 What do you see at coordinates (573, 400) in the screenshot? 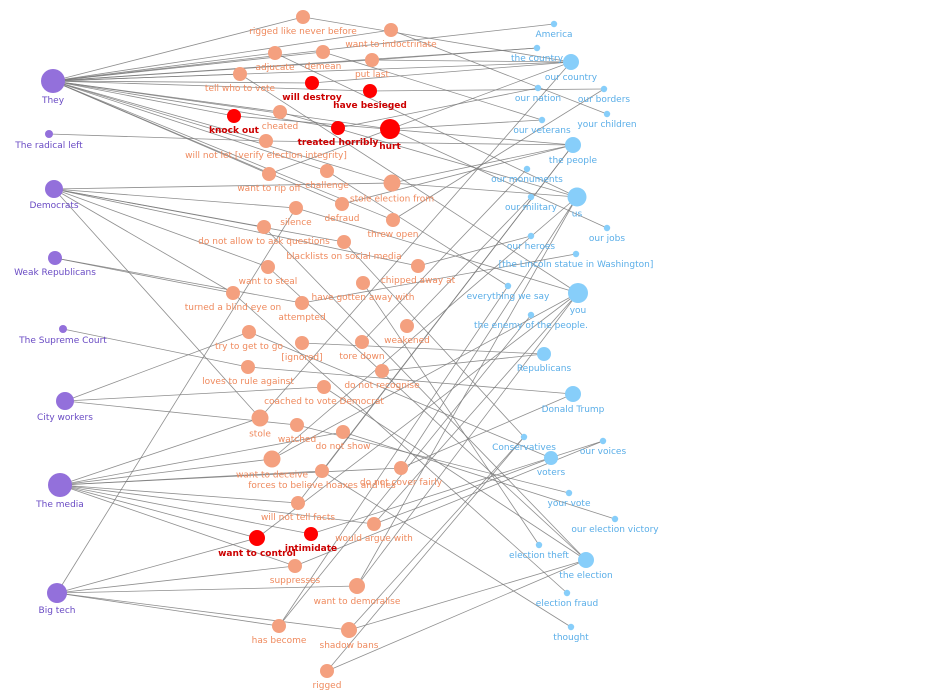
I see `node-donald-trump: Donald Trump` at bounding box center [573, 400].